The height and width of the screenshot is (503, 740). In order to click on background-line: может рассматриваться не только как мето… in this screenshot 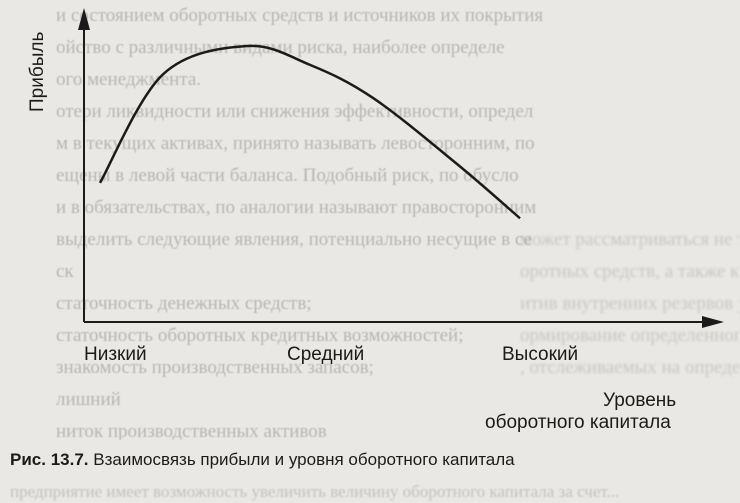, I will do `click(630, 239)`.